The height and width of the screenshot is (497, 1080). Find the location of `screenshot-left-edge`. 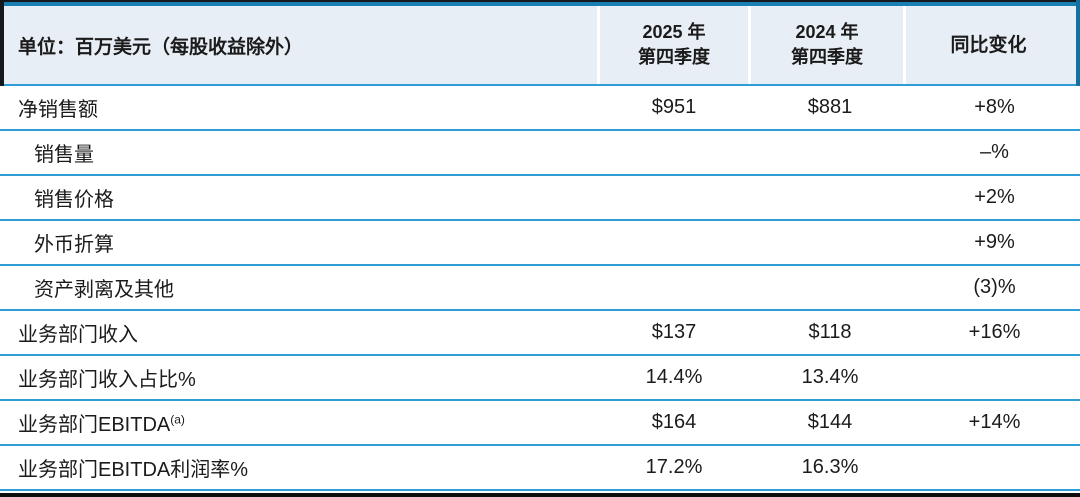

screenshot-left-edge is located at coordinates (2, 43).